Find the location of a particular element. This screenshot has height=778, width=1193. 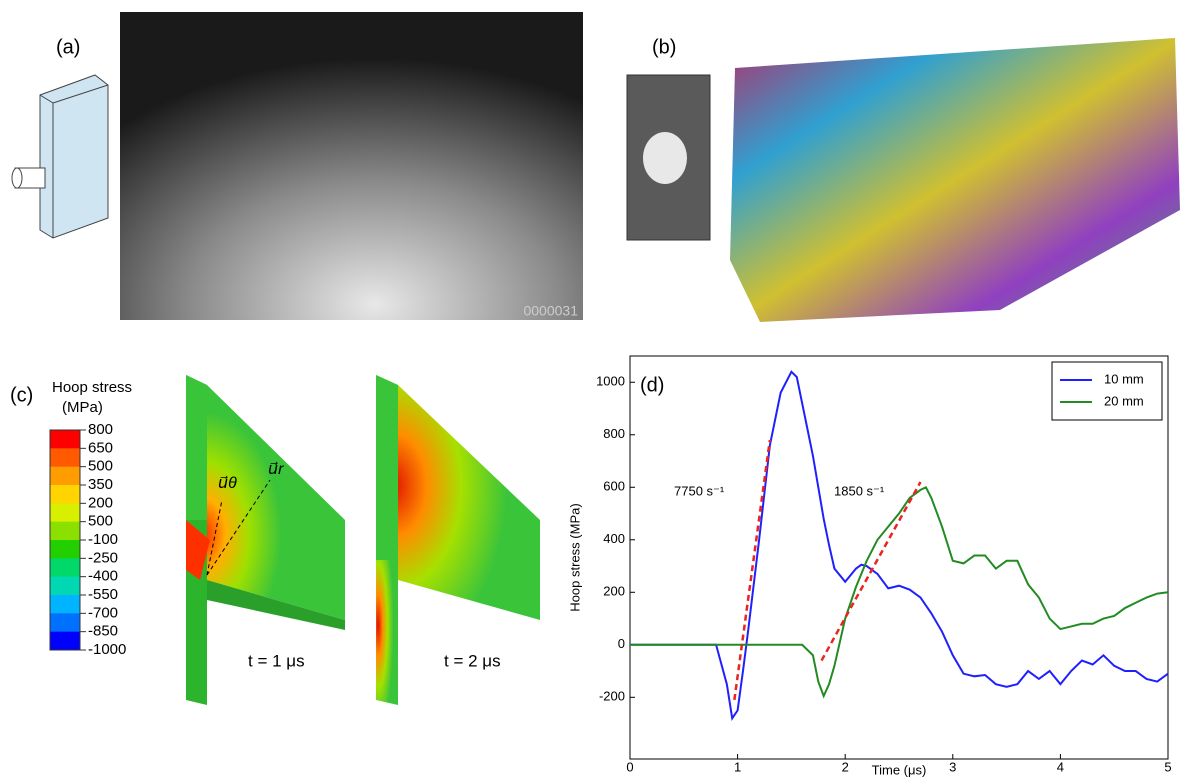

colorbar-unit: (MPa) is located at coordinates (82, 407).